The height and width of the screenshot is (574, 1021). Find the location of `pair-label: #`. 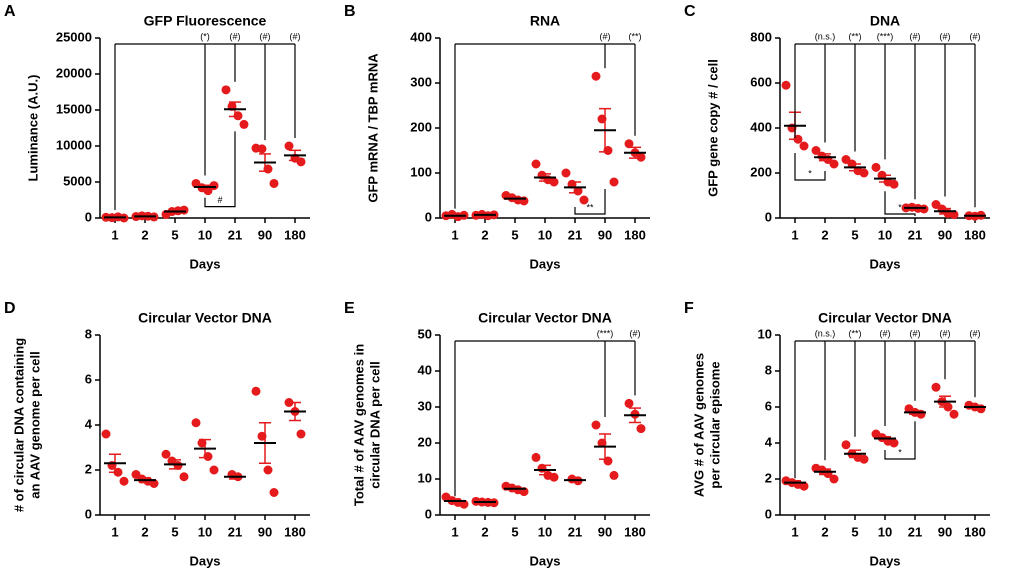

pair-label: # is located at coordinates (219, 200).